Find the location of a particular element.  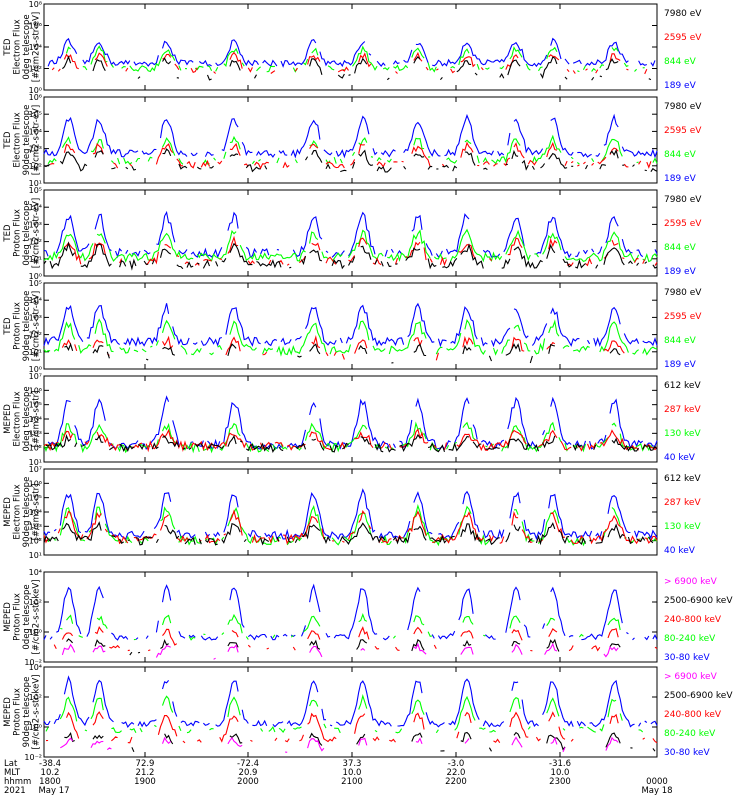

legend-entry: > 6900 keV is located at coordinates (691, 582).